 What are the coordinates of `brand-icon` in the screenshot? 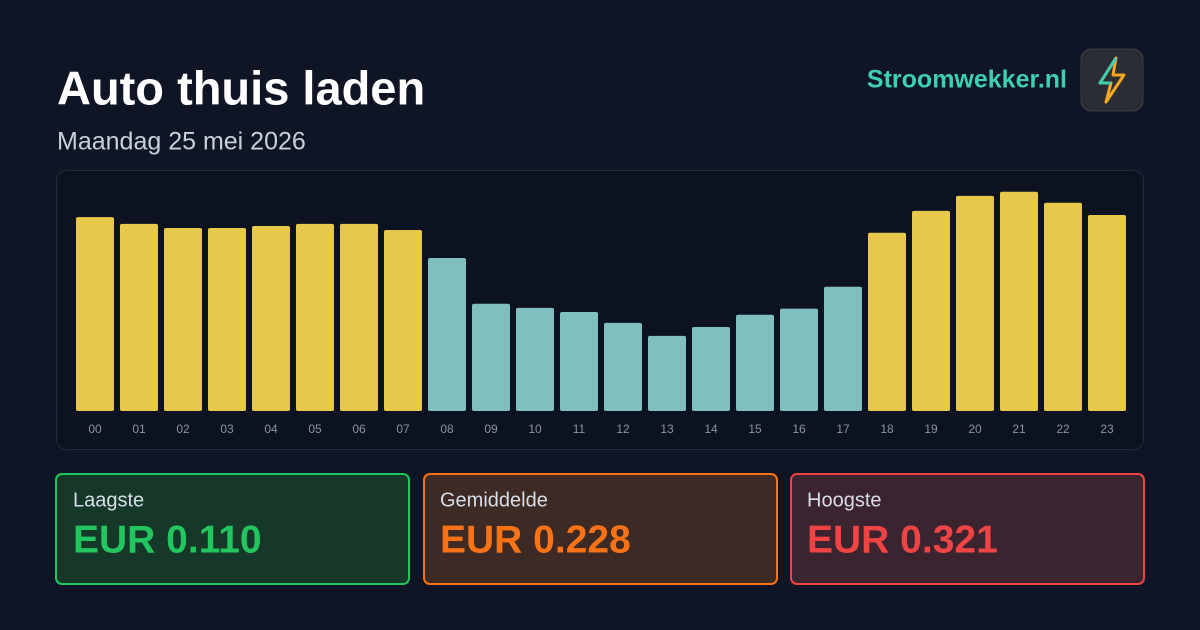 It's located at (1112, 80).